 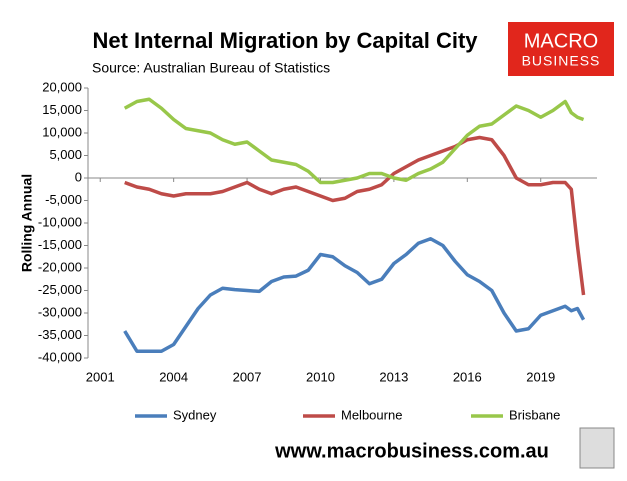 I want to click on y-tick-label: -25,000, so click(x=60, y=289).